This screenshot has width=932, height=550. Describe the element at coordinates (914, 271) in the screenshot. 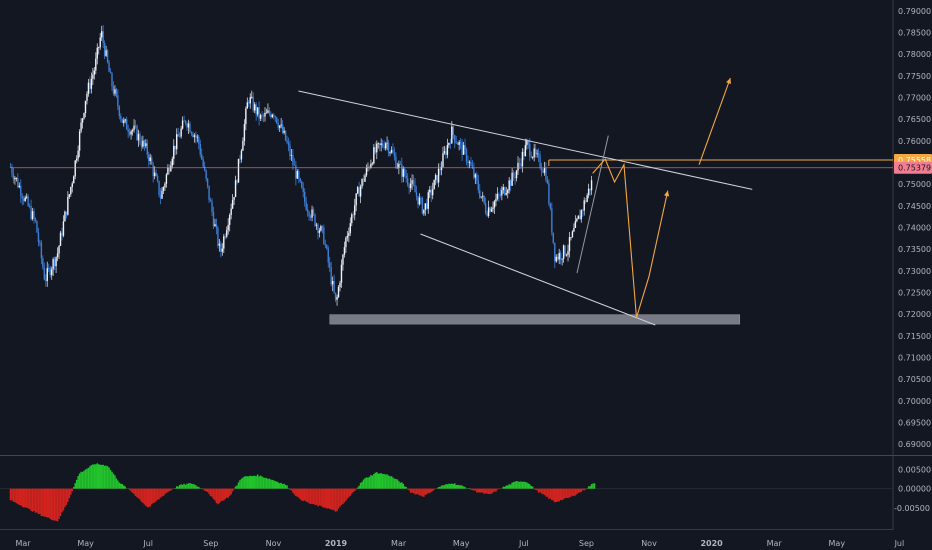

I see `price-tick-label: 0.73000` at that location.